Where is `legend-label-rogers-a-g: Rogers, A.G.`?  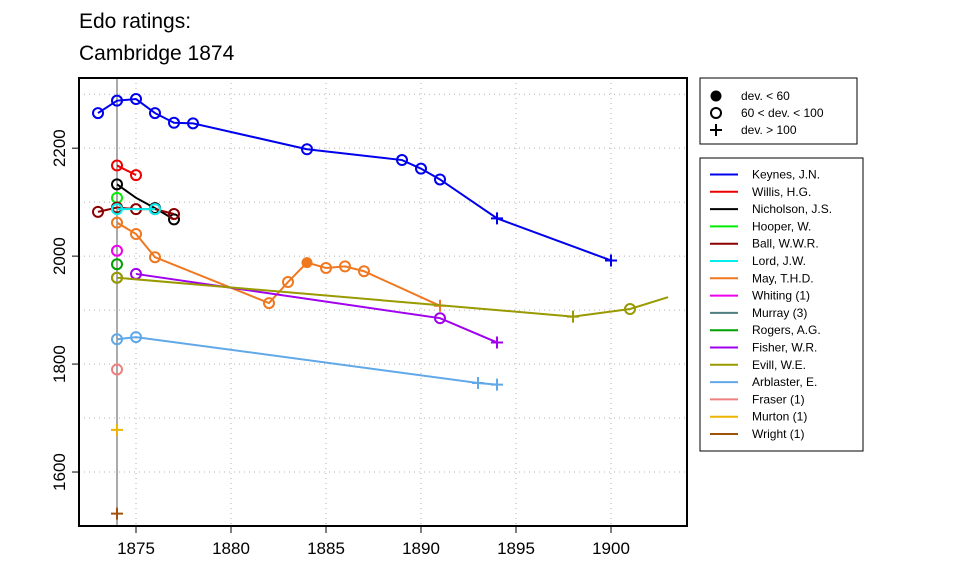 legend-label-rogers-a-g: Rogers, A.G. is located at coordinates (786, 330).